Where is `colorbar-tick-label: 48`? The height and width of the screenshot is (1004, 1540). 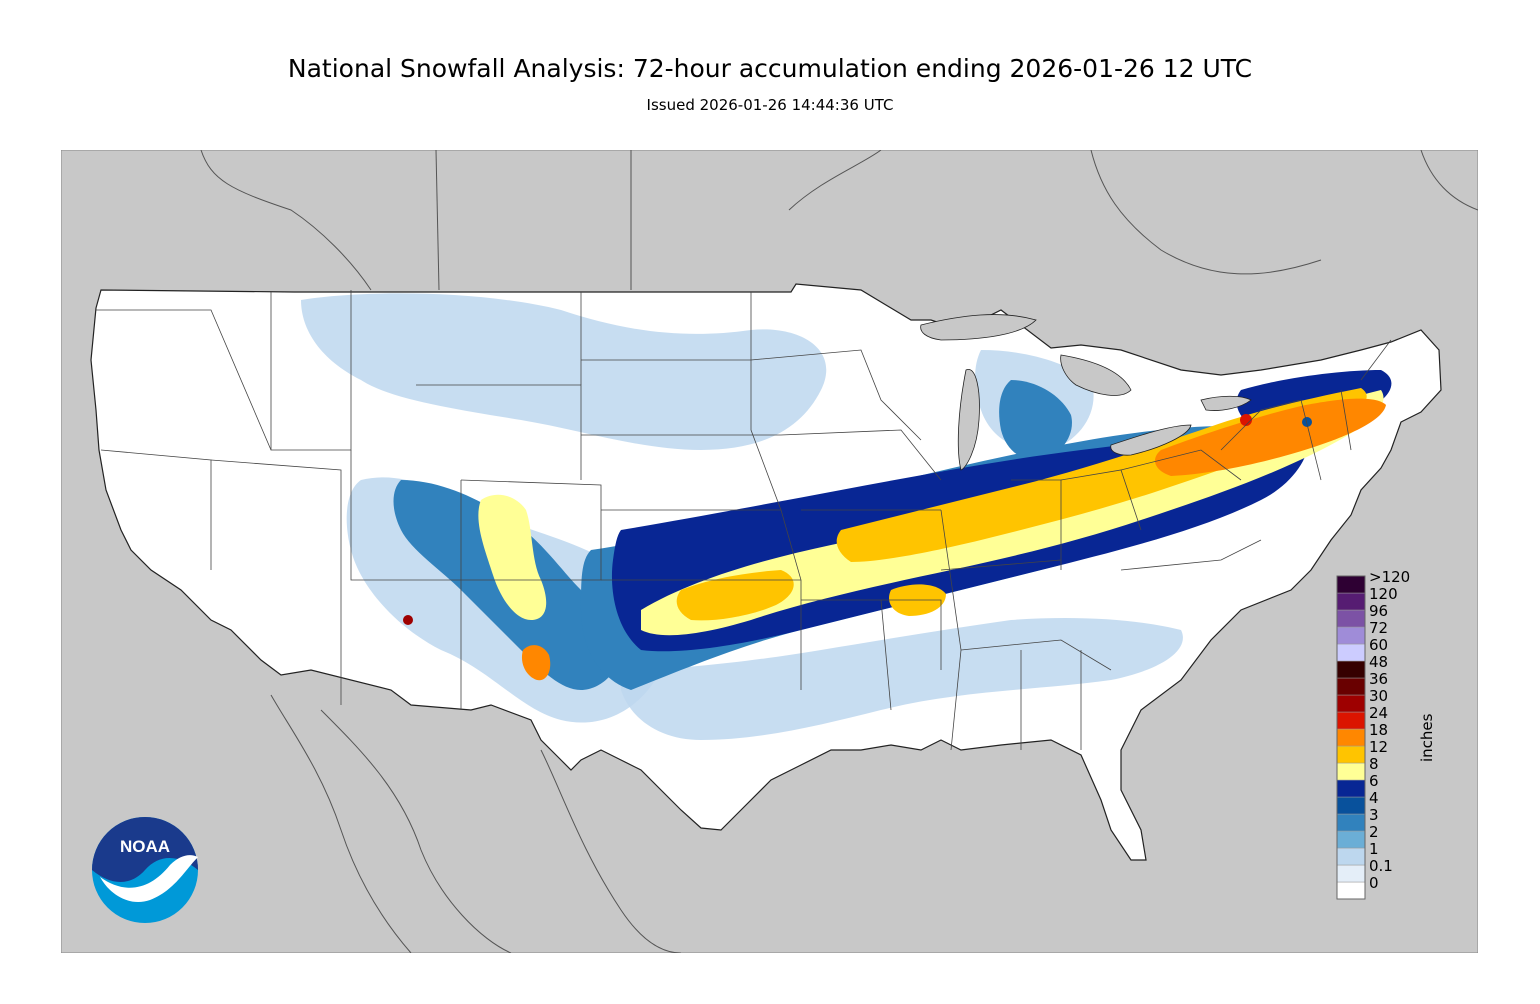
colorbar-tick-label: 48 is located at coordinates (1378, 662).